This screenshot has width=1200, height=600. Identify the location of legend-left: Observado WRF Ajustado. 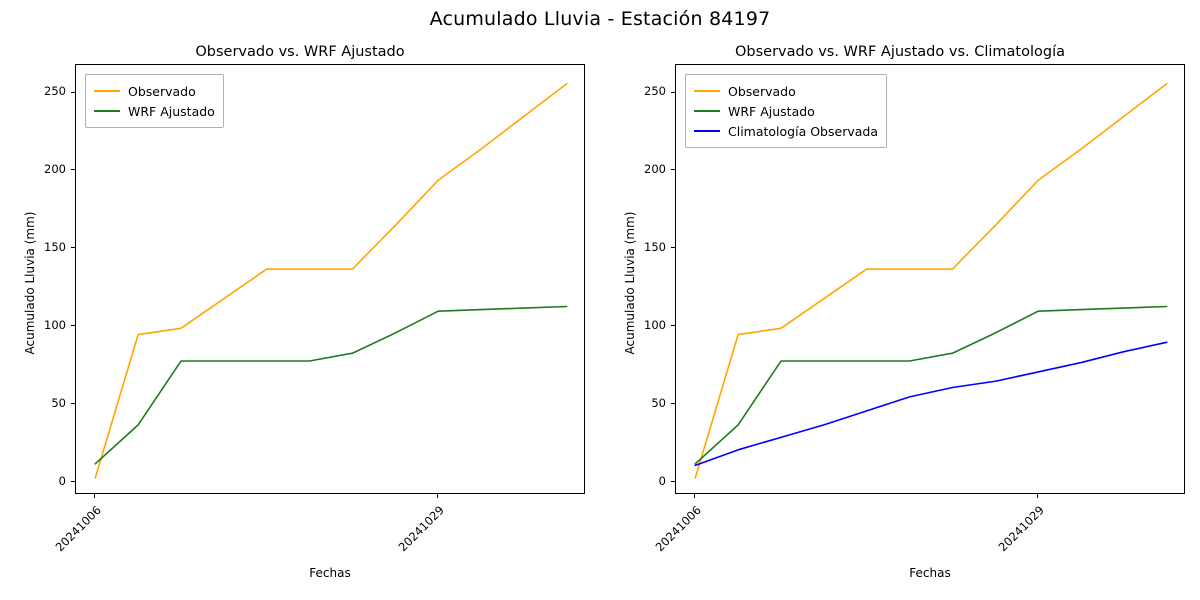
(154, 101).